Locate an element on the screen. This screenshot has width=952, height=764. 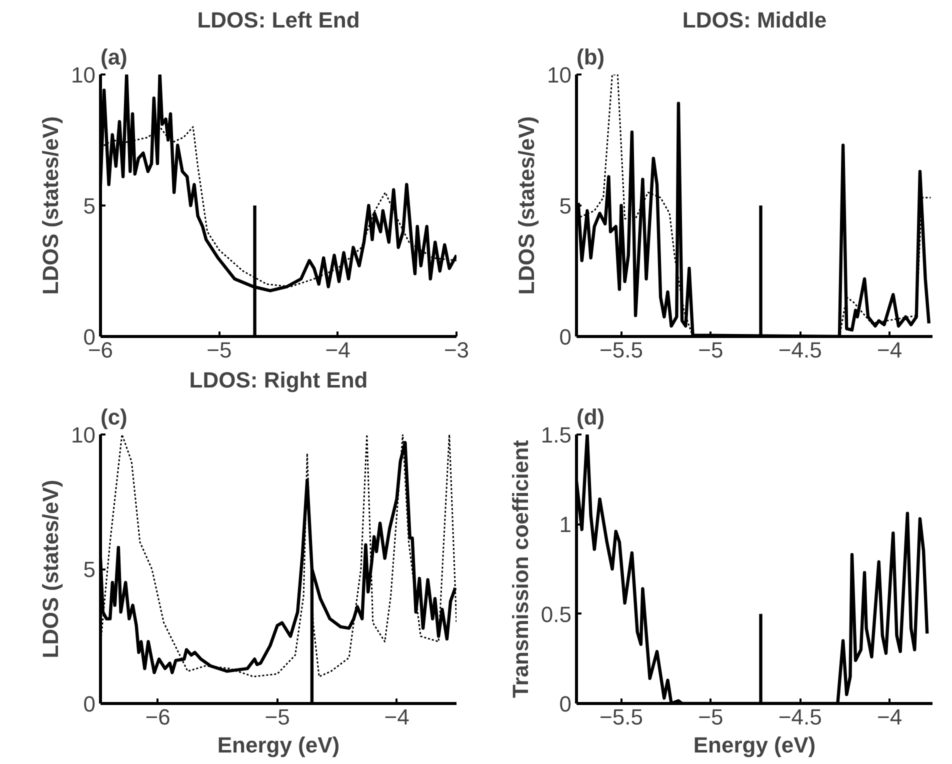
chart-title: LDOS: Middle is located at coordinates (754, 20).